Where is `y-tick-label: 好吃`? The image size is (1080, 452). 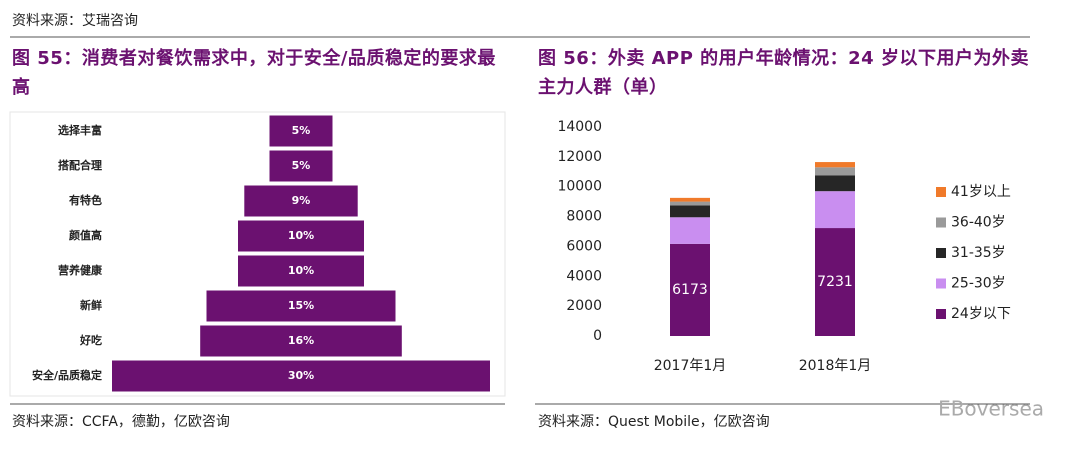
y-tick-label: 好吃 is located at coordinates (90, 340).